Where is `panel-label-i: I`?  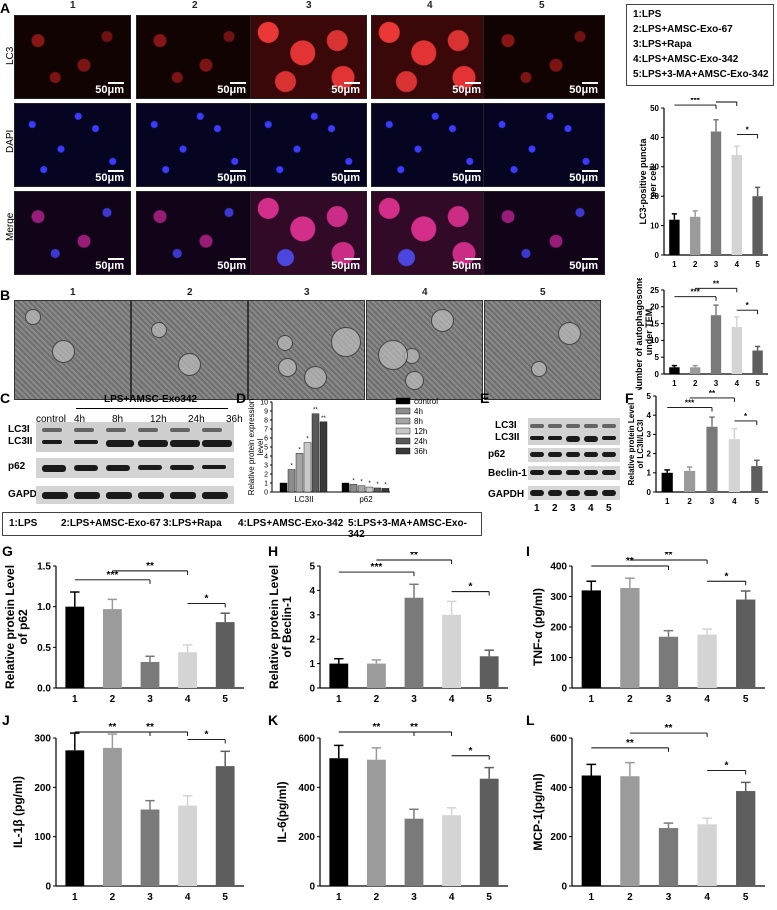
panel-label-i: I is located at coordinates (528, 551).